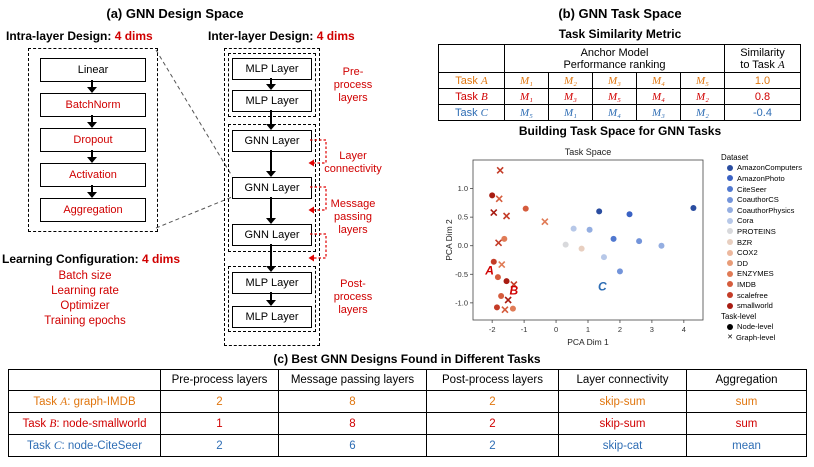 Image resolution: width=814 pixels, height=467 pixels. What do you see at coordinates (492, 380) in the screenshot?
I see `header-cell: Post-process layers` at bounding box center [492, 380].